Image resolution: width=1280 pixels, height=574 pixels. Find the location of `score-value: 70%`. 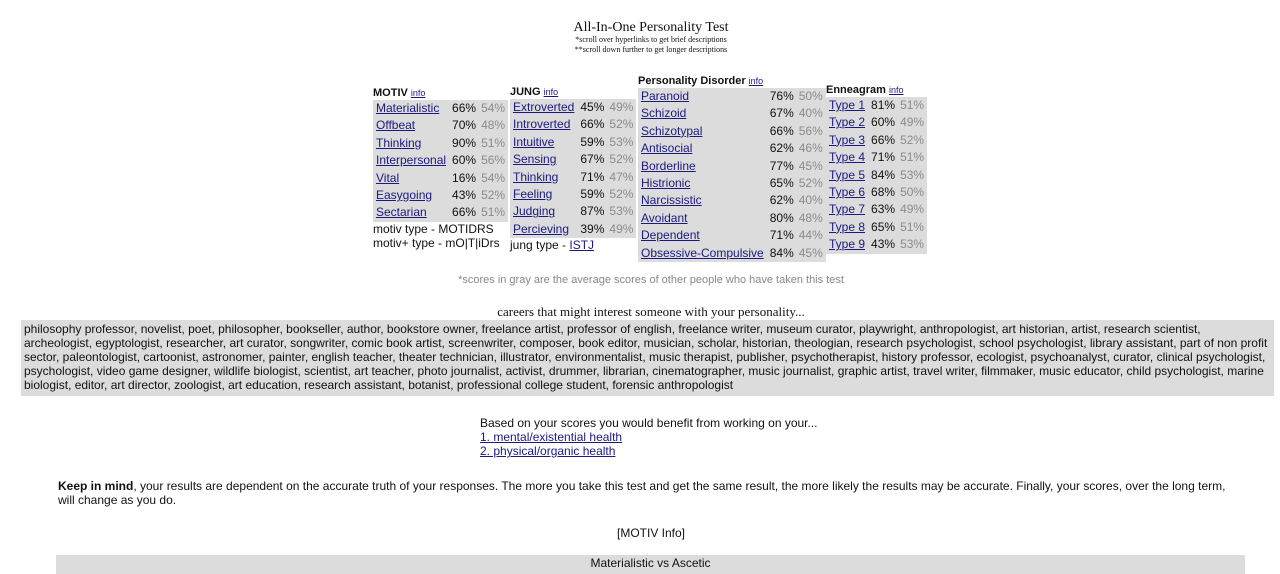

score-value: 70% is located at coordinates (464, 125).